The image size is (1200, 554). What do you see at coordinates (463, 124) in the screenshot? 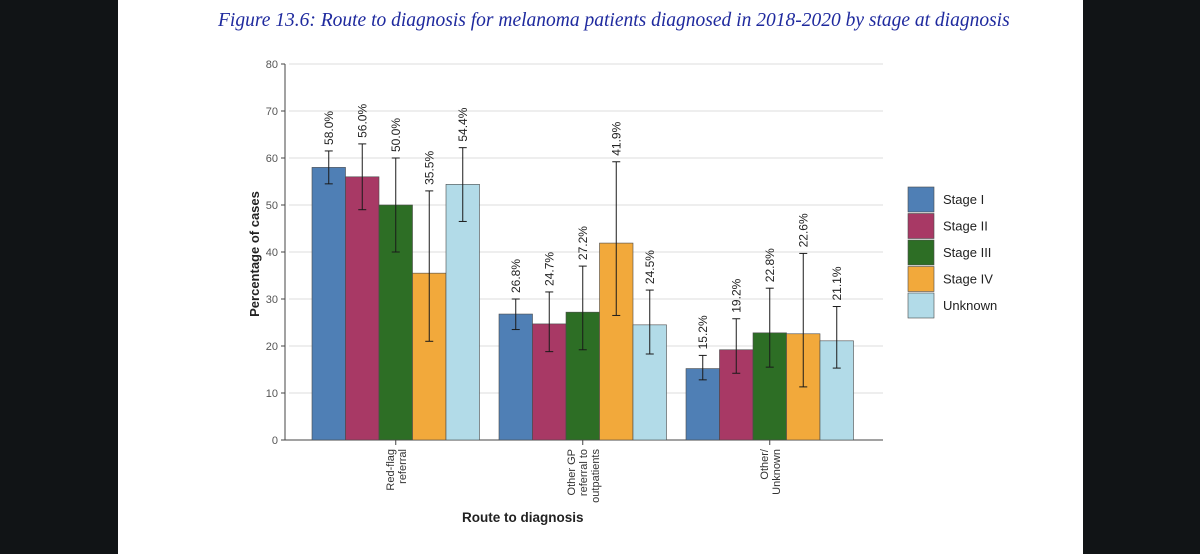
I see `data-label: 54.4%` at bounding box center [463, 124].